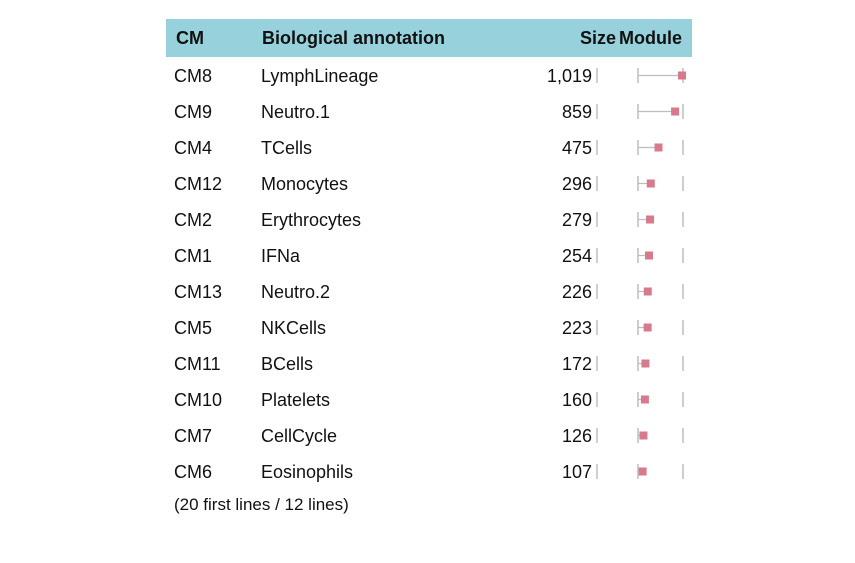 The height and width of the screenshot is (563, 855). I want to click on cell-annotation: CellCycle, so click(299, 436).